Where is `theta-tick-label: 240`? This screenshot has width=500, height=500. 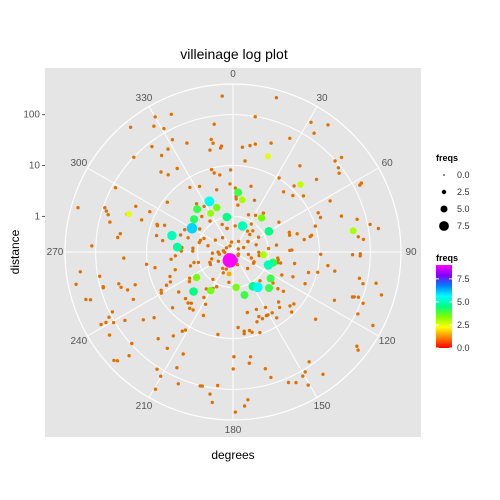 theta-tick-label: 240 is located at coordinates (79, 341).